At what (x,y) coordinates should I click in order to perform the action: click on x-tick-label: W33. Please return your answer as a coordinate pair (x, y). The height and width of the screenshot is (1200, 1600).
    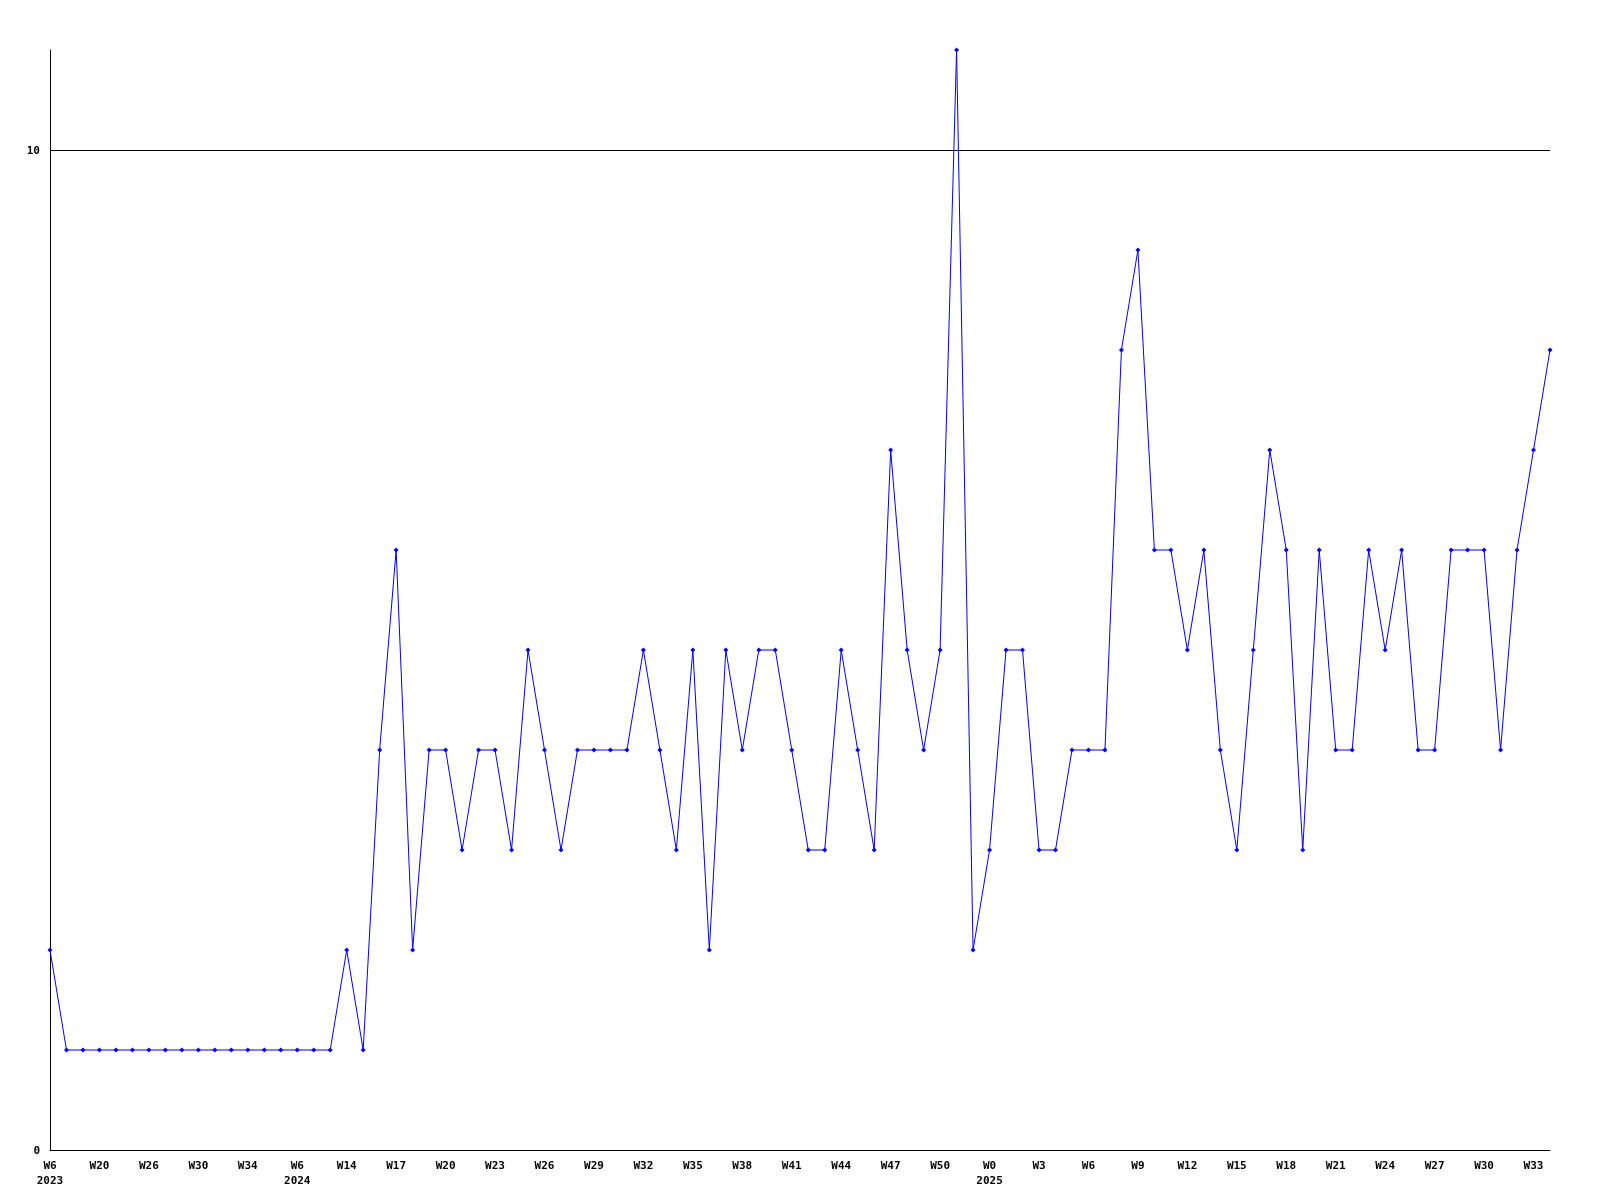
    Looking at the image, I should click on (1533, 1165).